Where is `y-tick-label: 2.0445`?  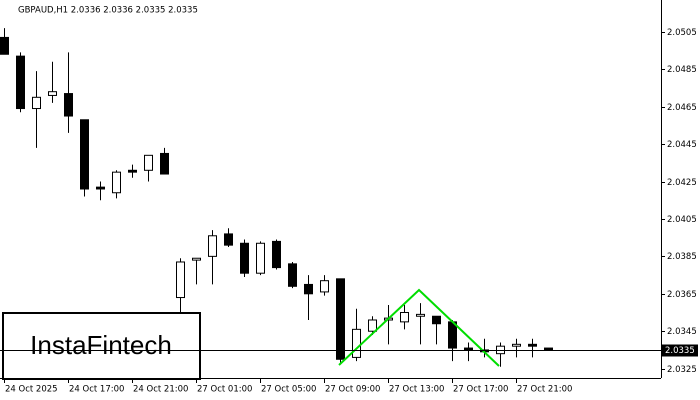 y-tick-label: 2.0445 is located at coordinates (682, 145).